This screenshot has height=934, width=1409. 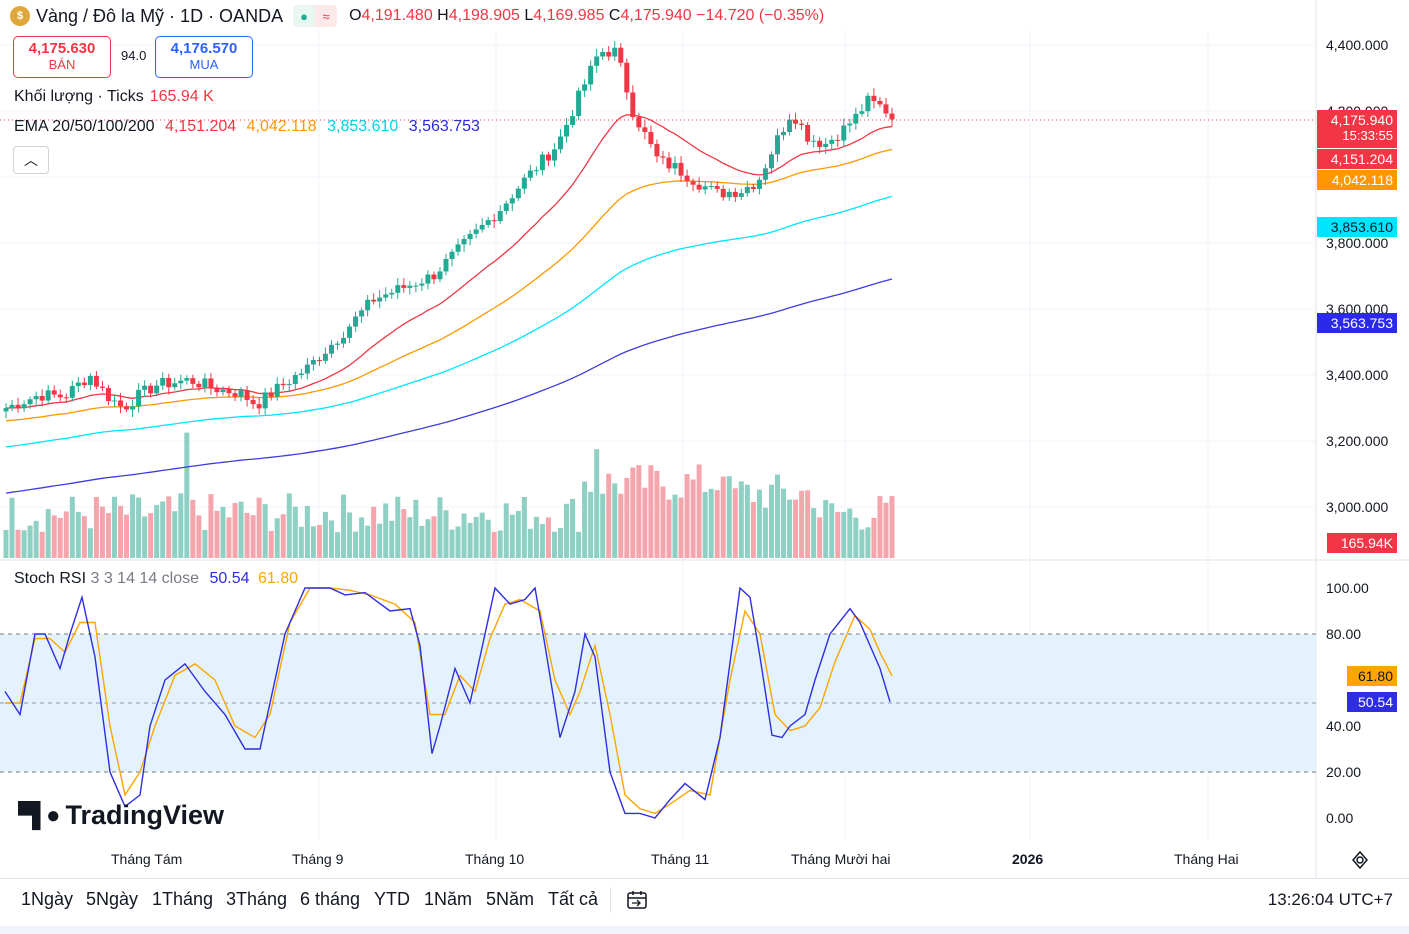 What do you see at coordinates (147, 859) in the screenshot?
I see `time-tick: Tháng Tám` at bounding box center [147, 859].